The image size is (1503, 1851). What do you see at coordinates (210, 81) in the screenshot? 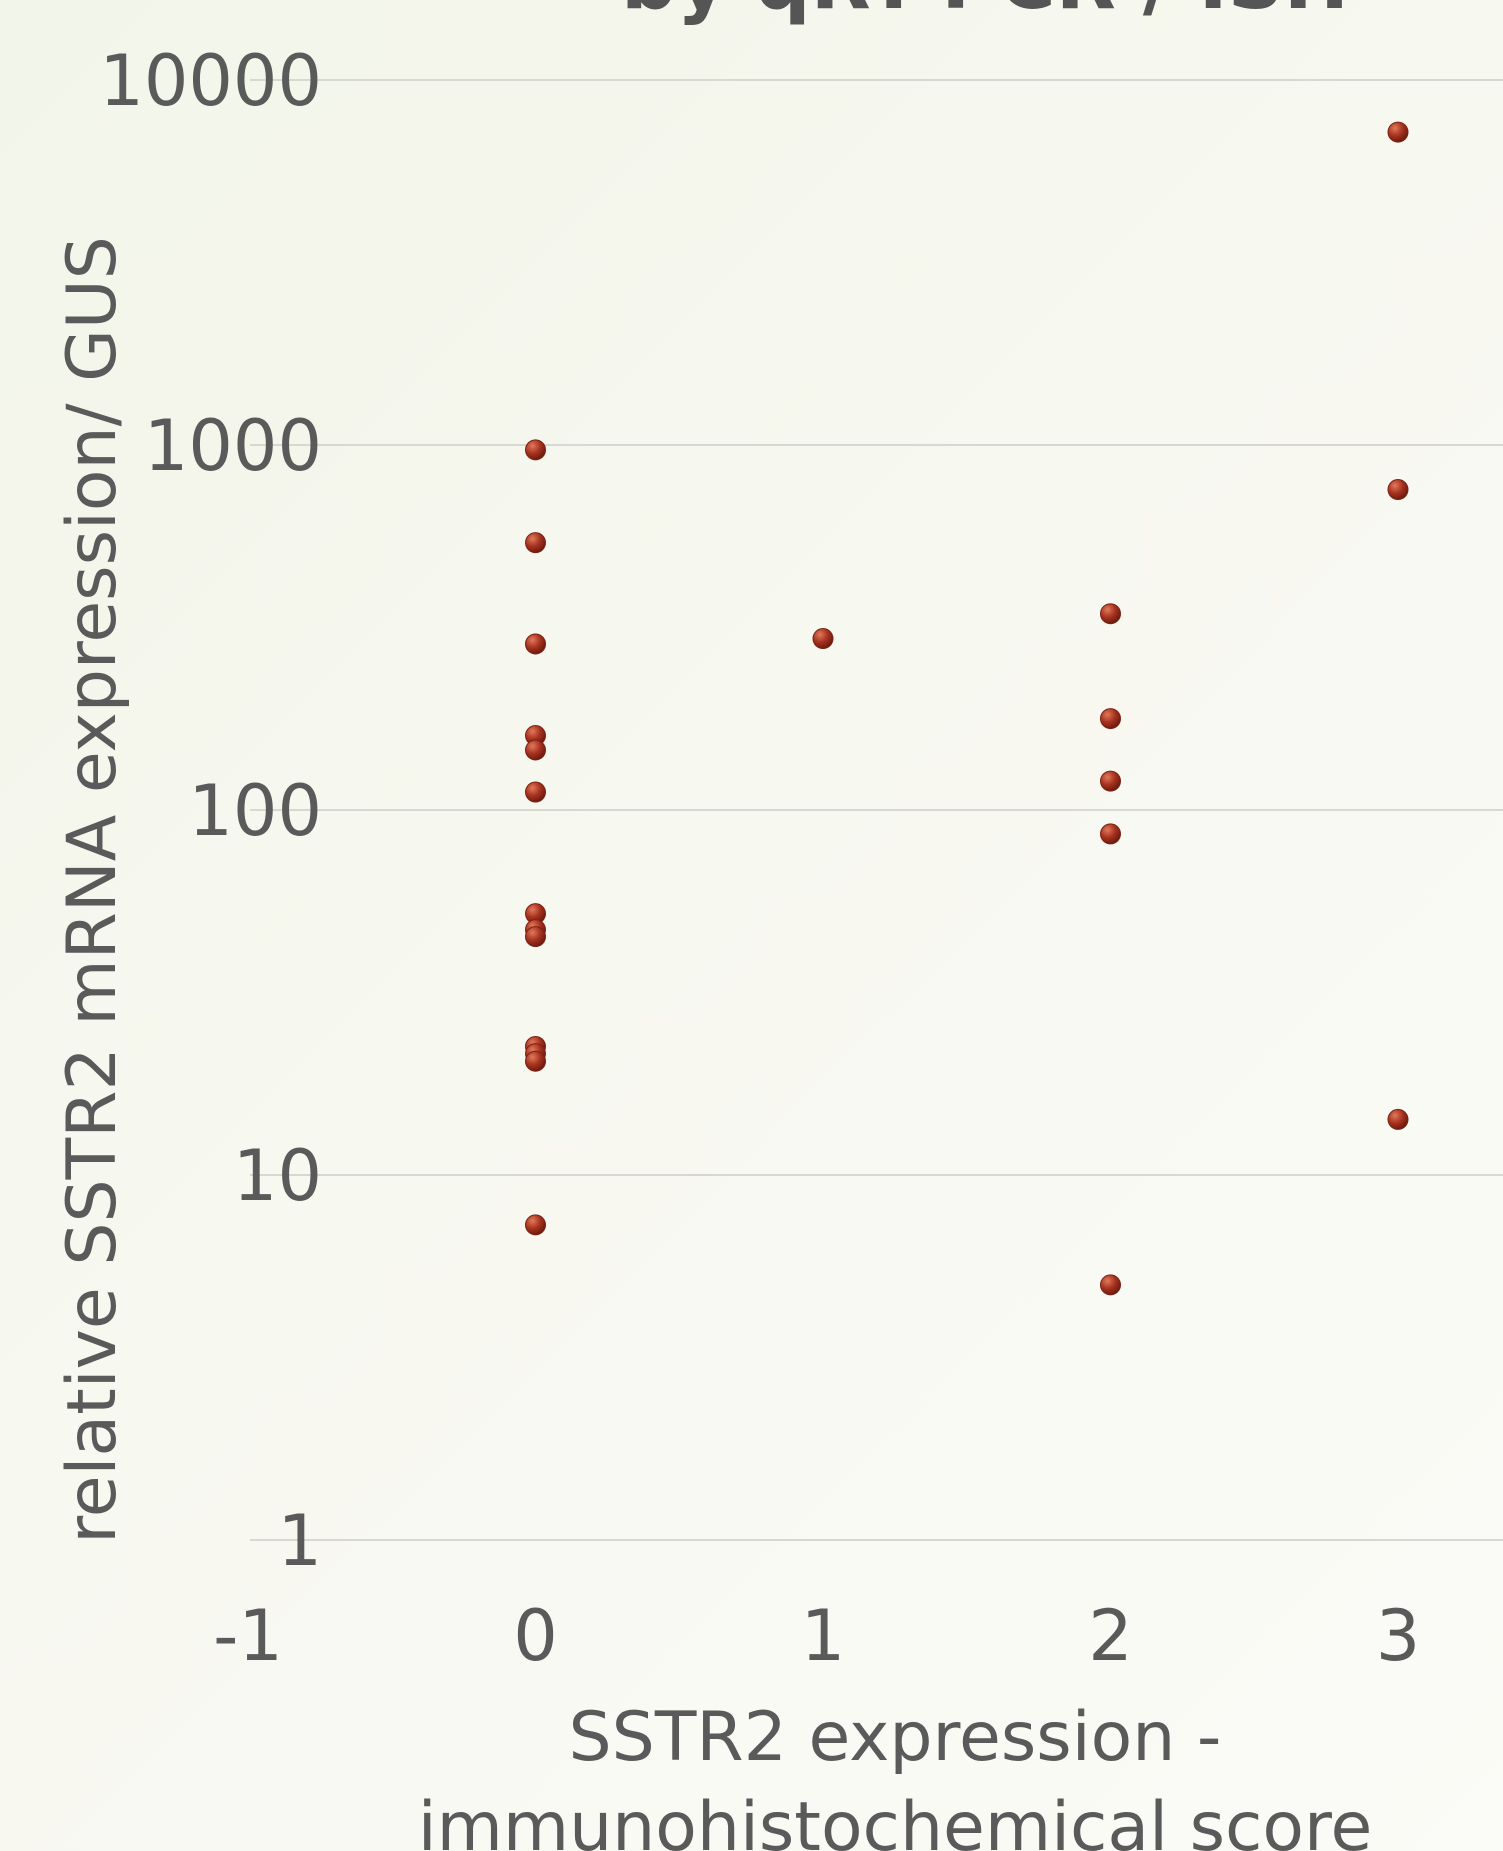
I see `y-tick-label: 10000` at bounding box center [210, 81].